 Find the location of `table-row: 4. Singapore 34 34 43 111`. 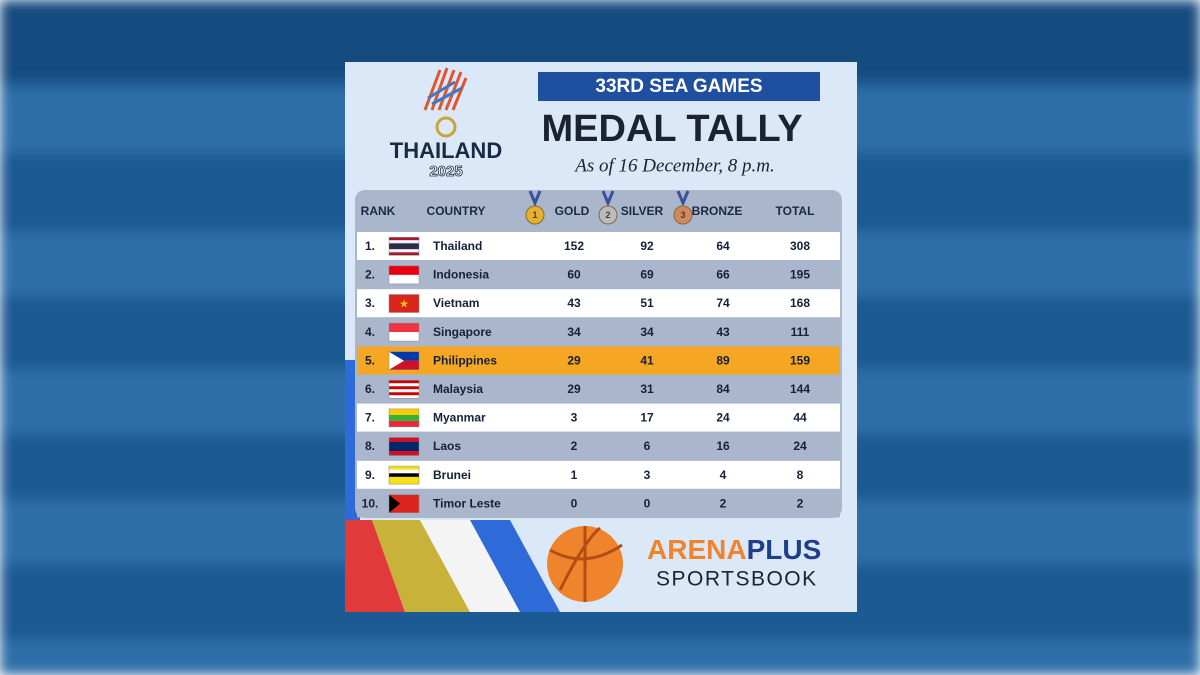

table-row: 4. Singapore 34 34 43 111 is located at coordinates (598, 331).